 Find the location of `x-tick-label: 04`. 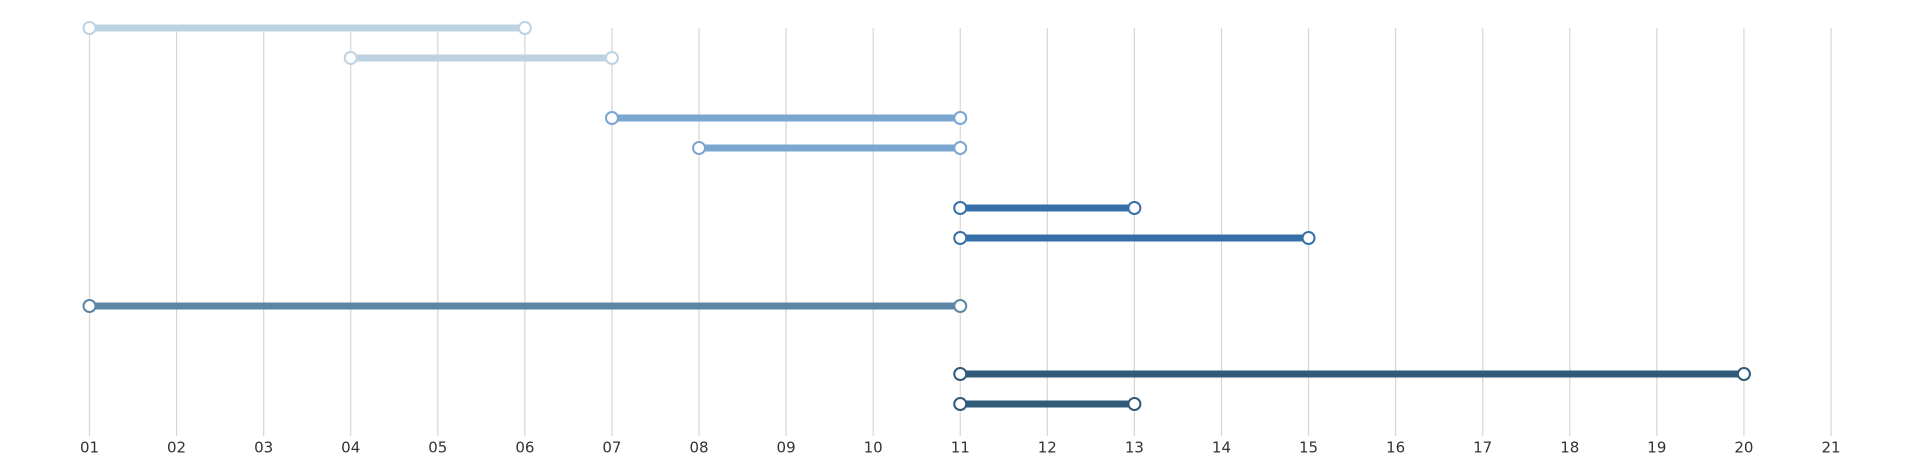

x-tick-label: 04 is located at coordinates (350, 448).